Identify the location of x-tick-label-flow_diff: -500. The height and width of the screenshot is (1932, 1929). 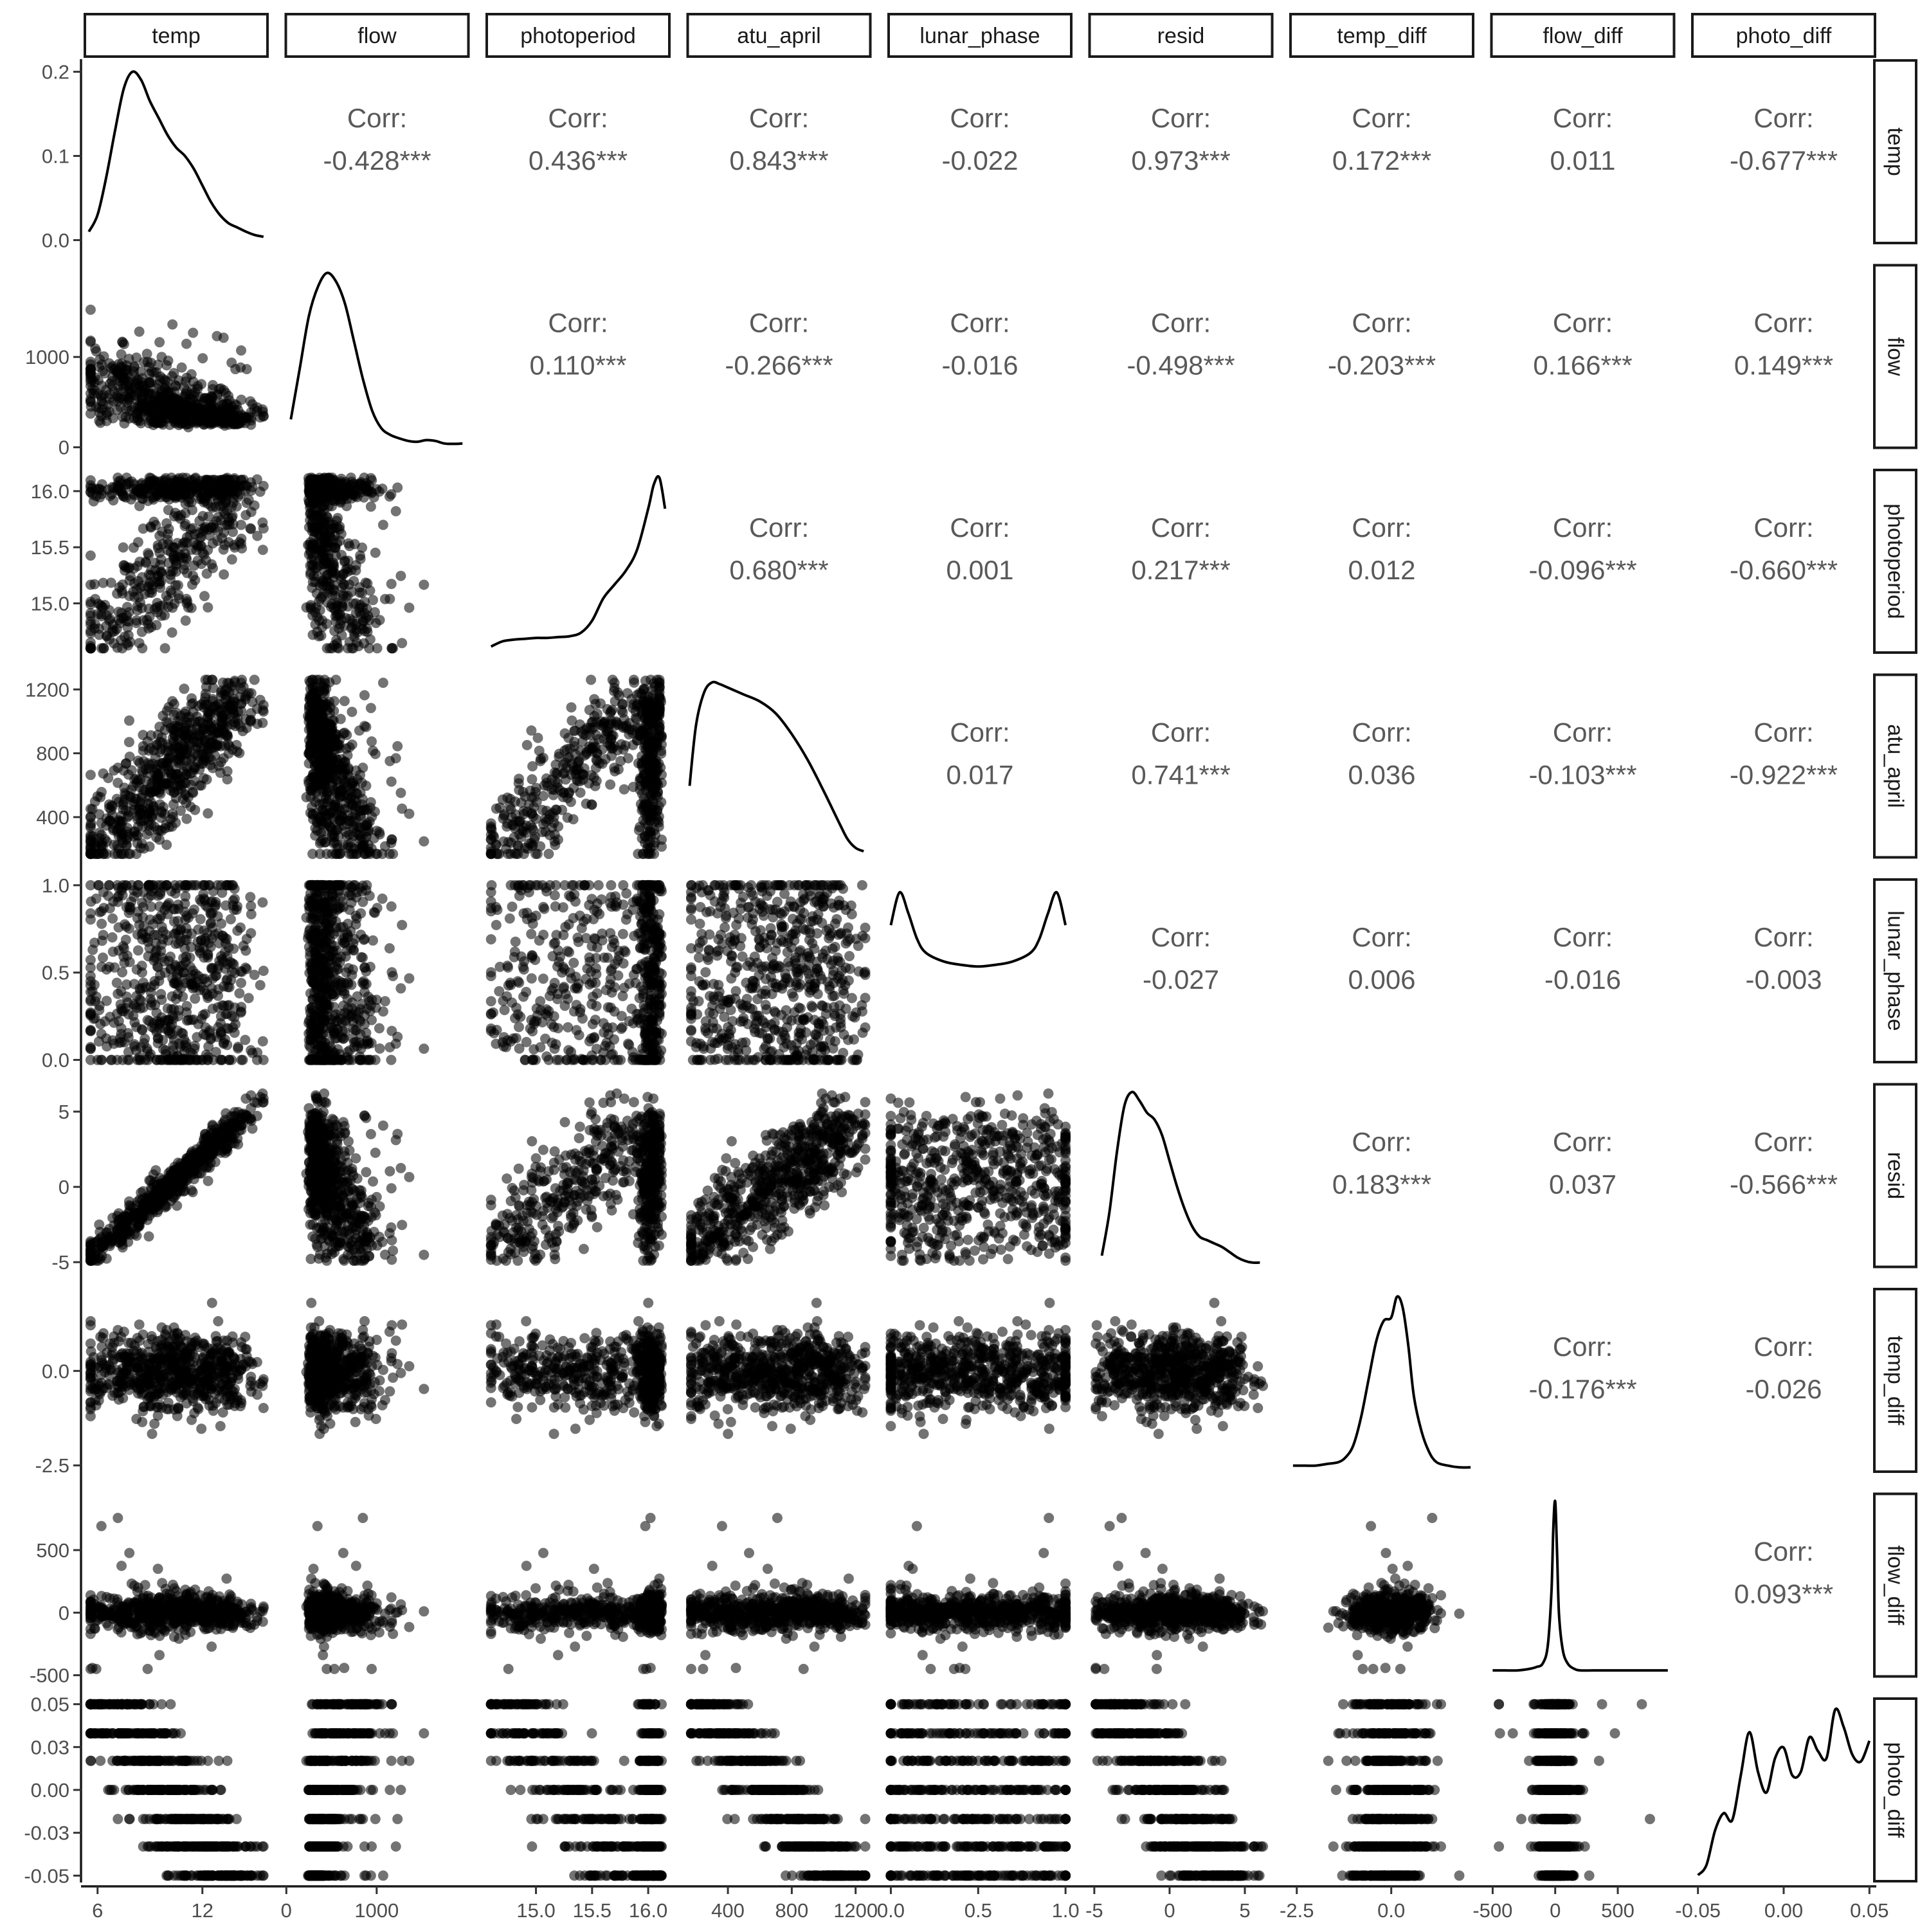
(1492, 1910).